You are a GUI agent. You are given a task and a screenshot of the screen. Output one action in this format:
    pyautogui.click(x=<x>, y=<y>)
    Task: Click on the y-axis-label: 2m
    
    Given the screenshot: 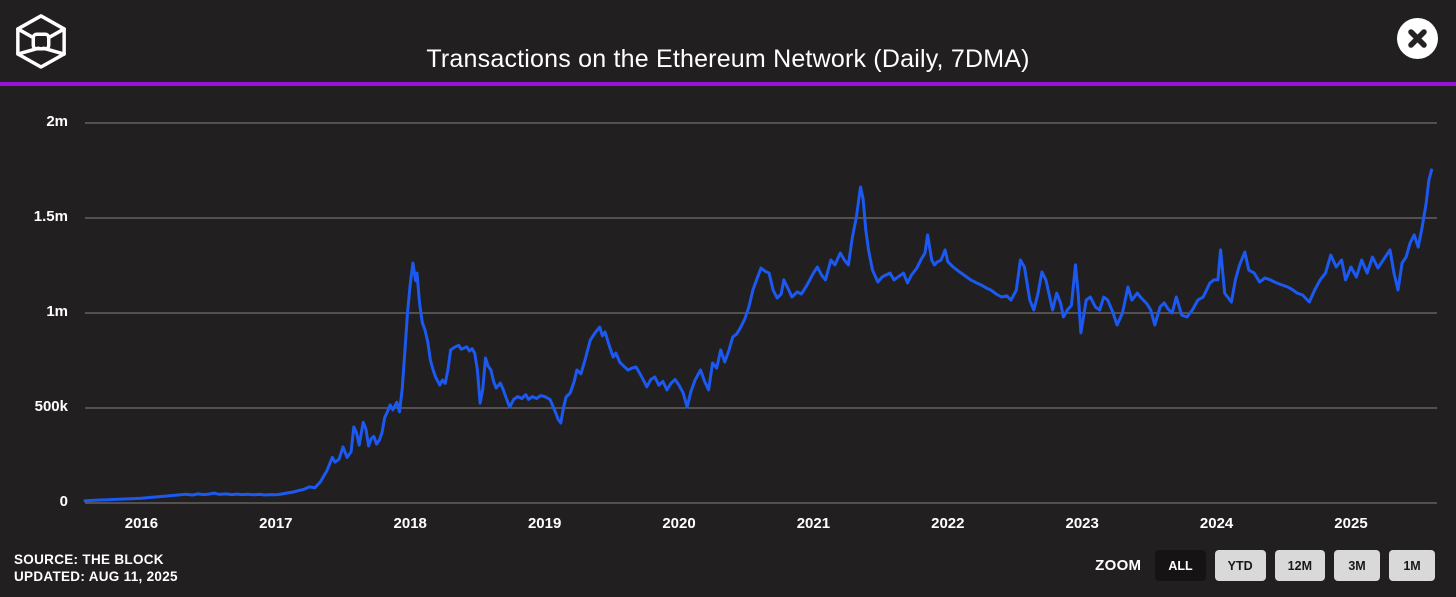 What is the action you would take?
    pyautogui.click(x=57, y=121)
    